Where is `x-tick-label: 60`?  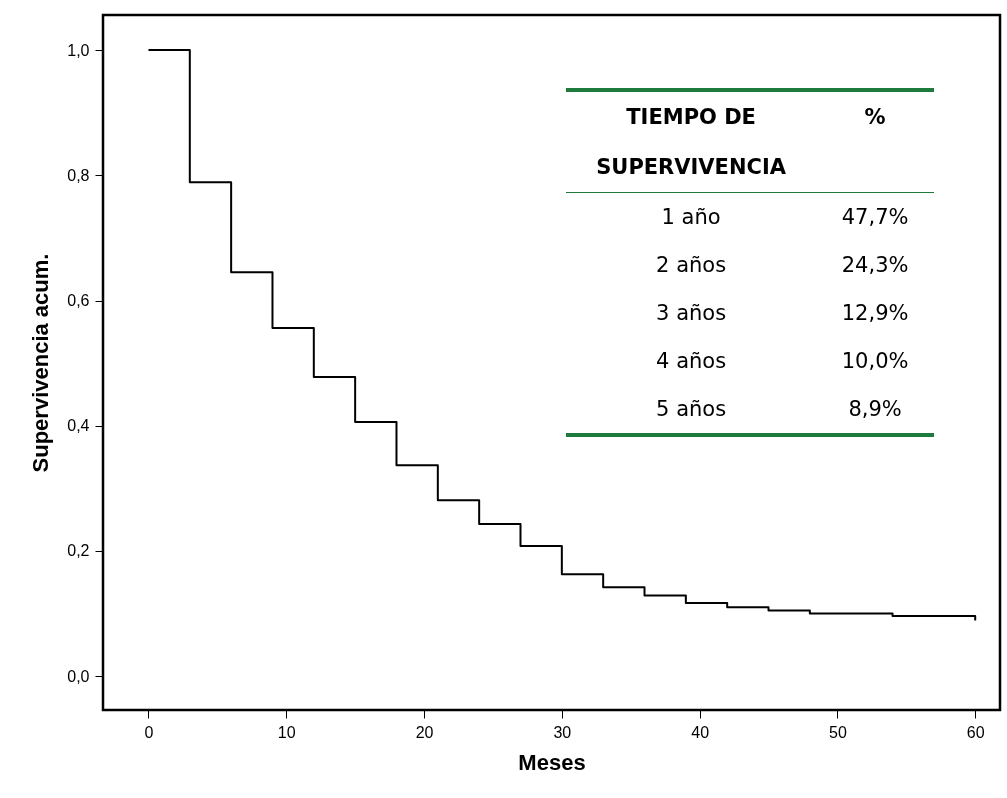 x-tick-label: 60 is located at coordinates (975, 732).